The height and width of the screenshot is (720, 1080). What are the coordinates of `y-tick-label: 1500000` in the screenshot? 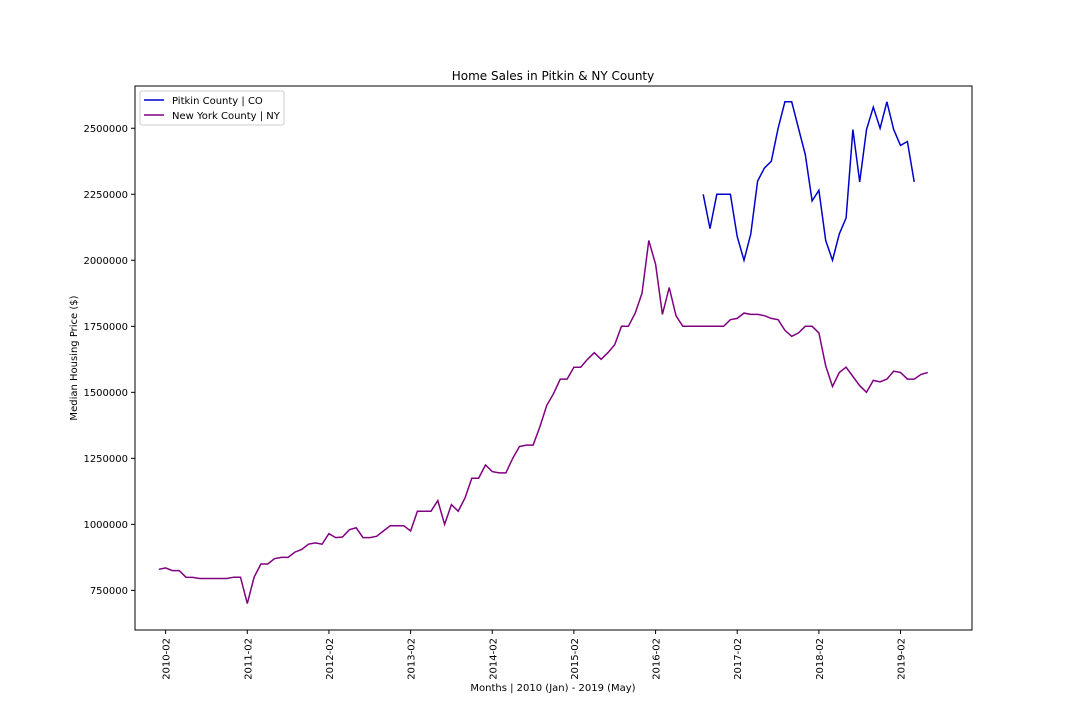 It's located at (105, 393).